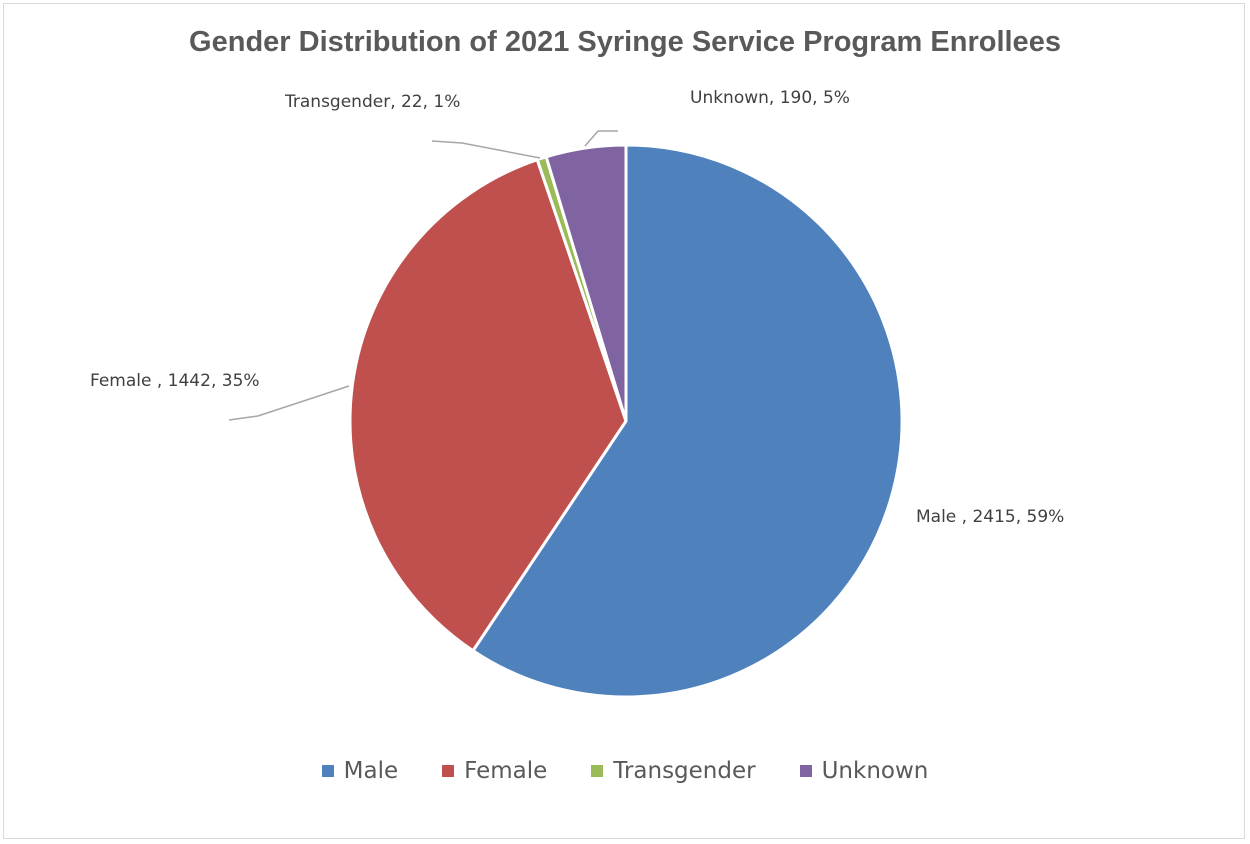  Describe the element at coordinates (372, 102) in the screenshot. I see `data-label-transgender: Transgender, 22, 1%` at that location.